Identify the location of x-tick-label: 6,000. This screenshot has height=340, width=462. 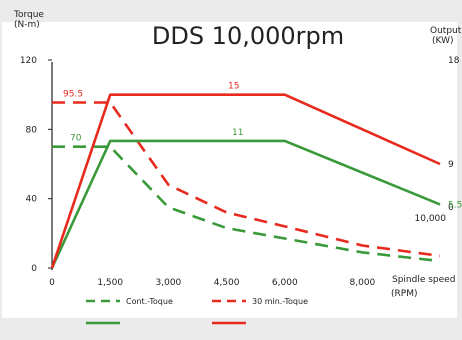
(285, 283).